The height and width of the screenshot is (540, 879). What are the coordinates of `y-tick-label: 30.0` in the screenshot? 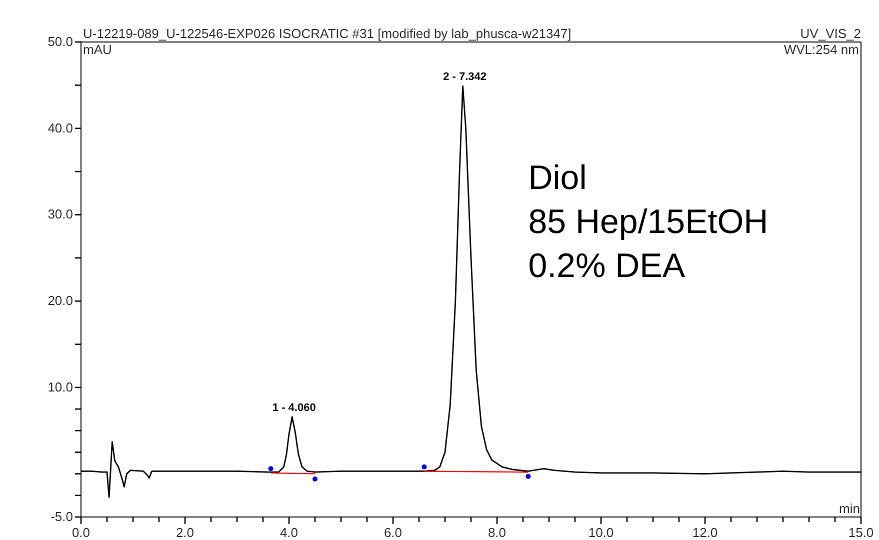 It's located at (60, 214).